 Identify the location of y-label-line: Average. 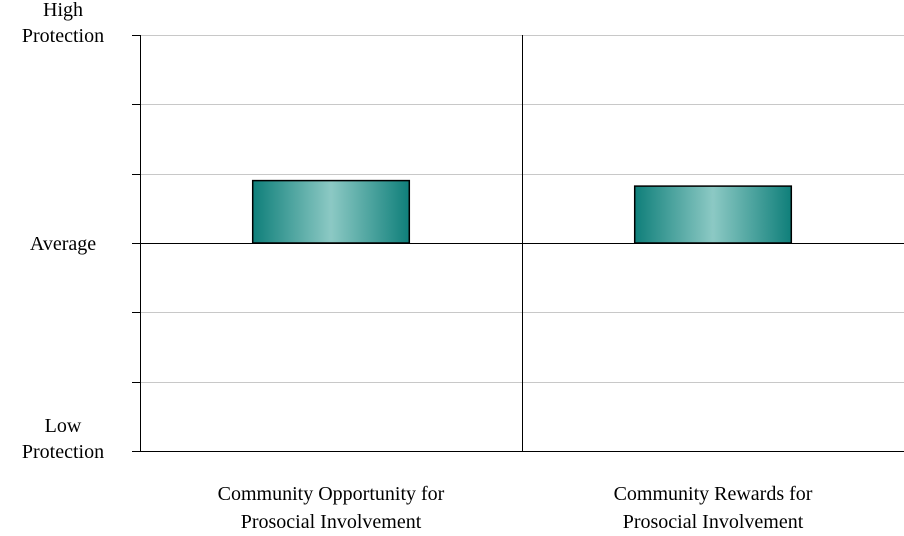
(63, 244).